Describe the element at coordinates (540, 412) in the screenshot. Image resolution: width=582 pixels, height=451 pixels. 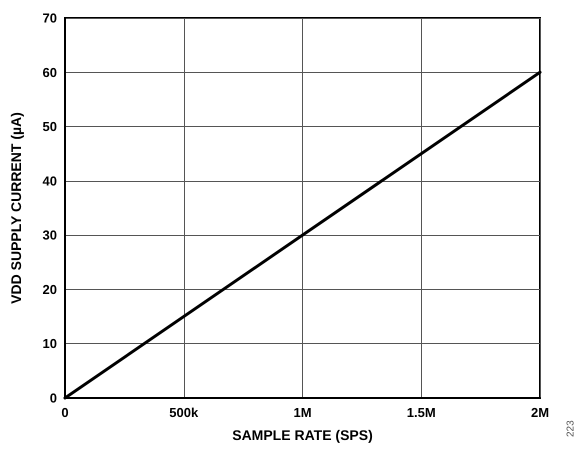
I see `x-tick-label: 2M` at that location.